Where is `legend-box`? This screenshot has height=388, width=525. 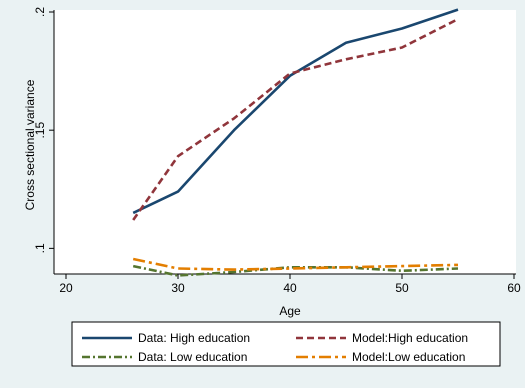 legend-box is located at coordinates (286, 344).